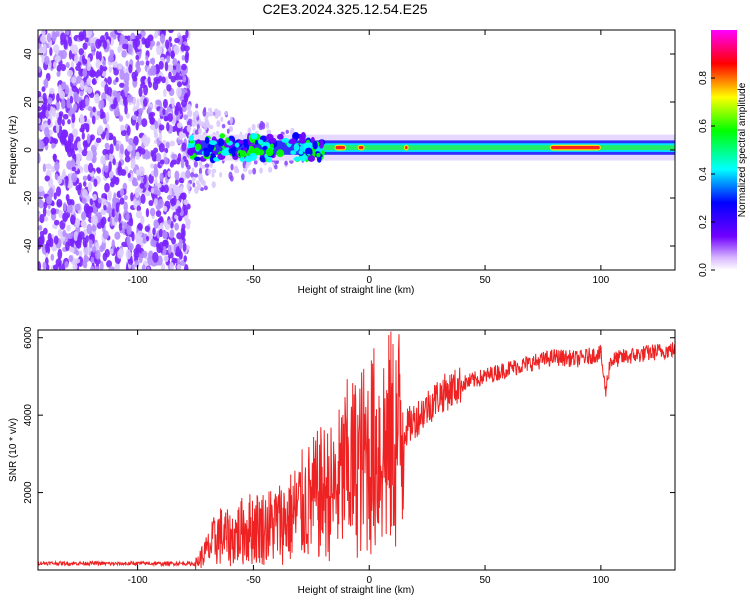 The height and width of the screenshot is (600, 750). I want to click on snr-x-label: Height of straight line (km), so click(356, 590).